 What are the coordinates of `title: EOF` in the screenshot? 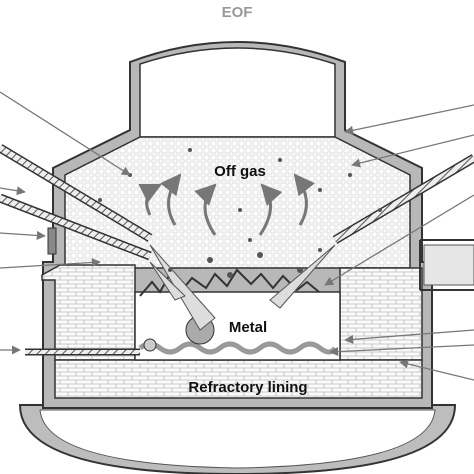 It's located at (237, 12).